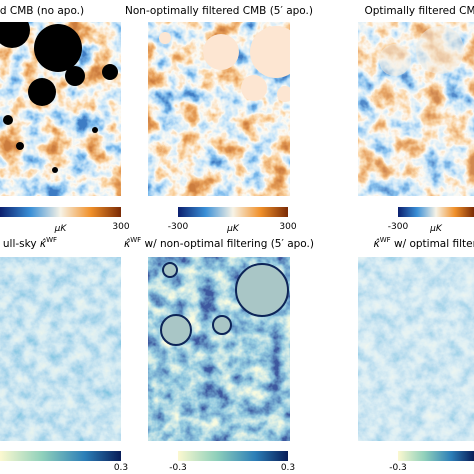 Image resolution: width=474 pixels, height=474 pixels. Describe the element at coordinates (219, 109) in the screenshot. I see `map-cmb-nonoptimal` at that location.